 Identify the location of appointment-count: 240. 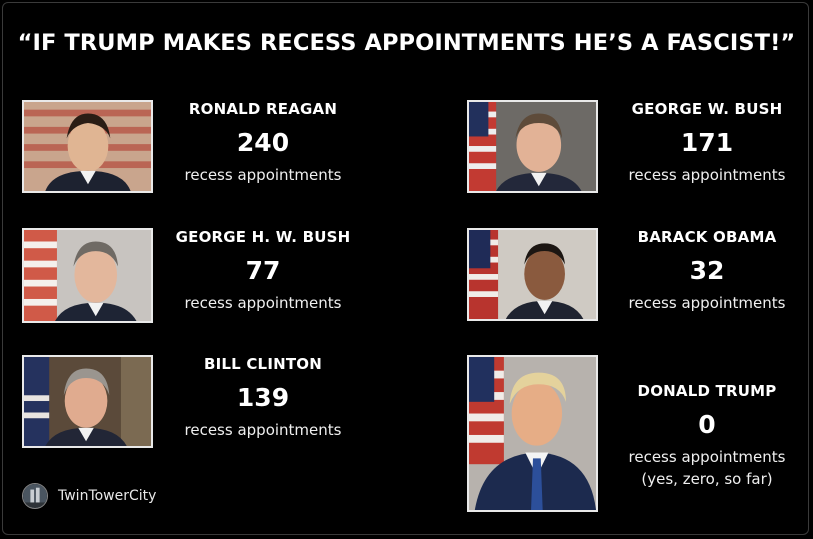
(263, 142).